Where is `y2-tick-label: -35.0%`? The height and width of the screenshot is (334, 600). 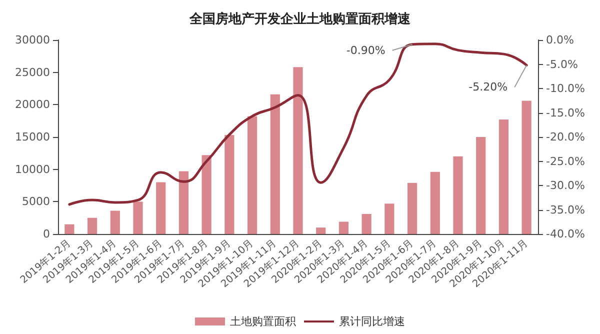
y2-tick-label: -35.0% is located at coordinates (565, 209).